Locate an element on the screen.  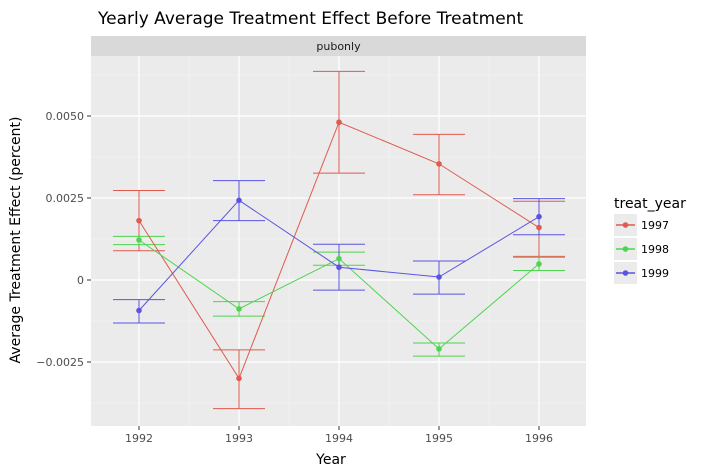
legend-item-1997: 1997 is located at coordinates (641, 225).